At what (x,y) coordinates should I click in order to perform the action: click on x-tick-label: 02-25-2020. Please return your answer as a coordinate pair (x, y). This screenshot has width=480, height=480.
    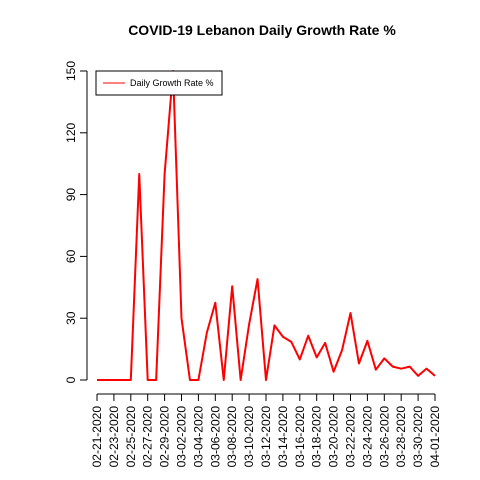
    Looking at the image, I should click on (131, 437).